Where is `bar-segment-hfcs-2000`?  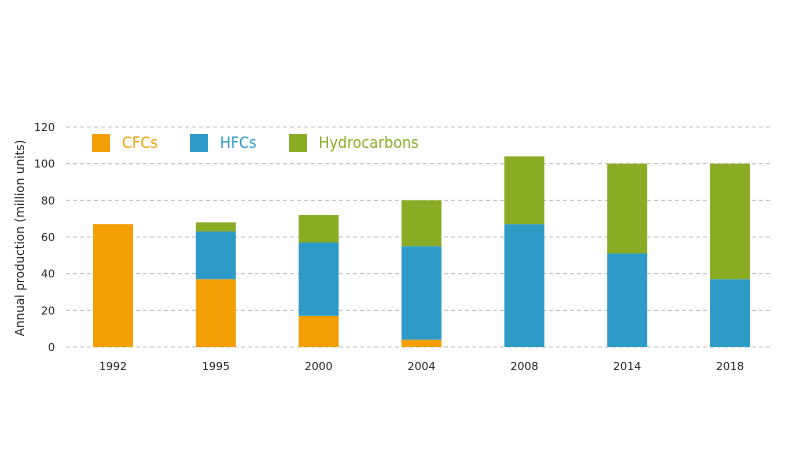
bar-segment-hfcs-2000 is located at coordinates (318, 279).